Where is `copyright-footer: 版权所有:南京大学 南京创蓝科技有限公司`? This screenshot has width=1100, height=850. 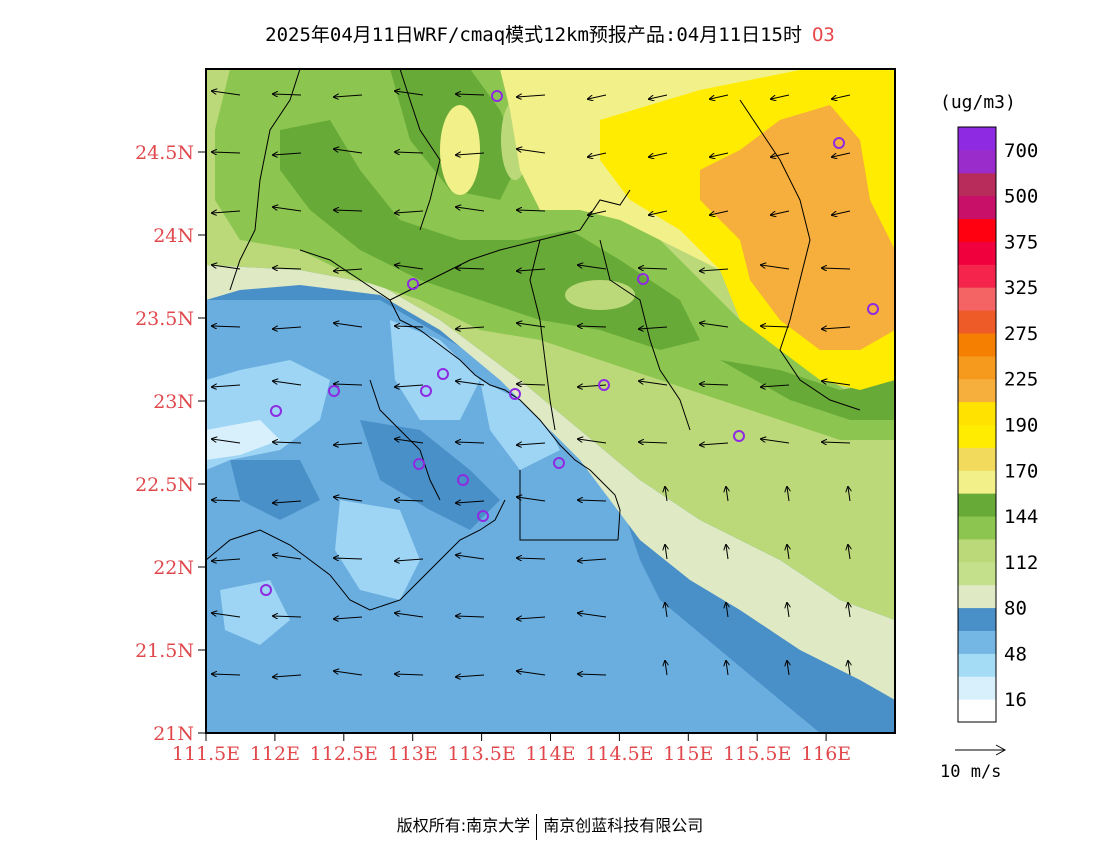 copyright-footer: 版权所有:南京大学 南京创蓝科技有限公司 is located at coordinates (550, 826).